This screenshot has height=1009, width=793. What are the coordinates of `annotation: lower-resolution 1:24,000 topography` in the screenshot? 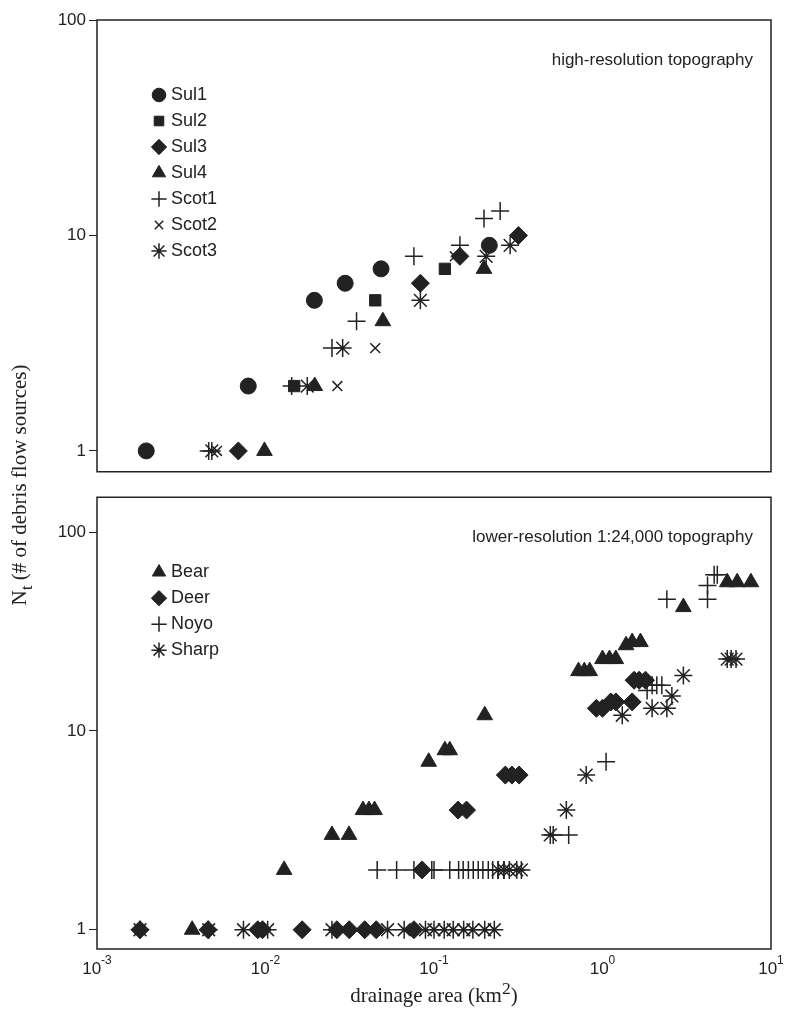 It's located at (613, 536).